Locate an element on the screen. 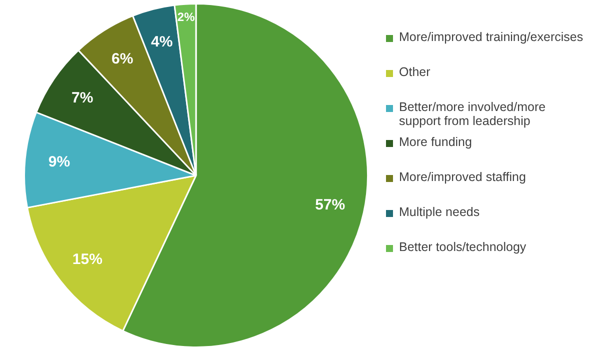  legend-label: More funding is located at coordinates (435, 142).